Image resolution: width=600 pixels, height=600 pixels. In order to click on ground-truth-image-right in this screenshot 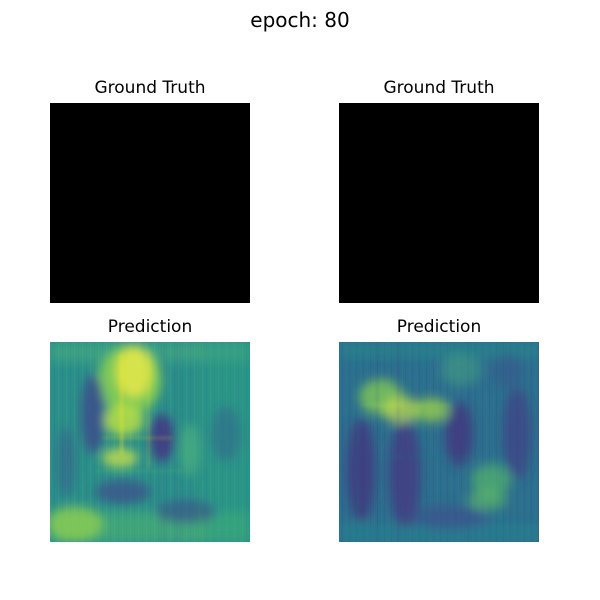, I will do `click(439, 203)`.